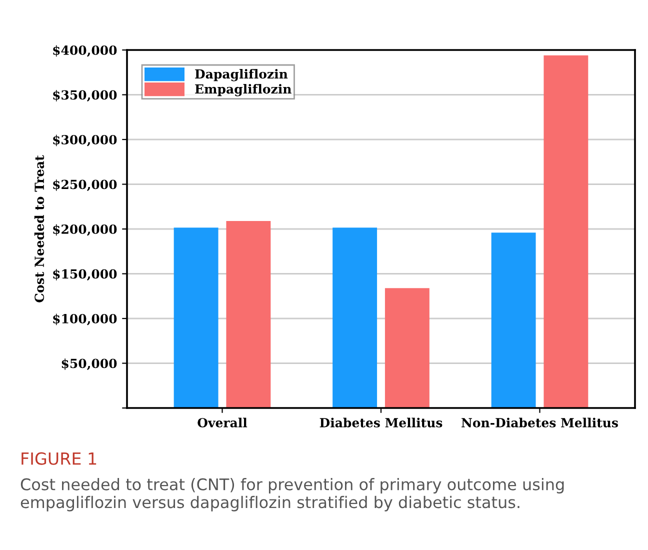  Describe the element at coordinates (85, 51) in the screenshot. I see `y-tick-label: $400,000` at that location.